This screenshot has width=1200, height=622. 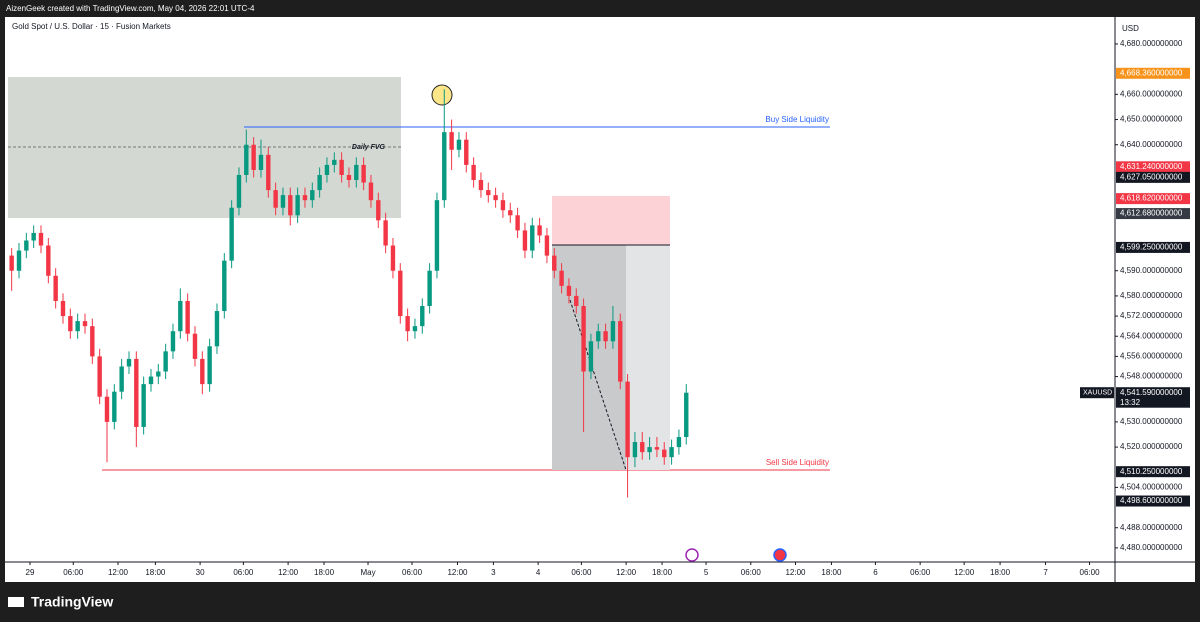 I want to click on price-tag-label: 4,631.240000000, so click(x=1151, y=166).